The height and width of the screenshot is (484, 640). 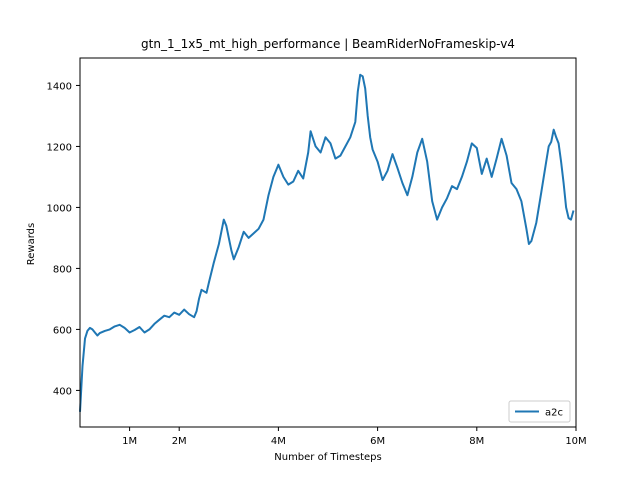 What do you see at coordinates (62, 391) in the screenshot?
I see `y-tick-label: 400` at bounding box center [62, 391].